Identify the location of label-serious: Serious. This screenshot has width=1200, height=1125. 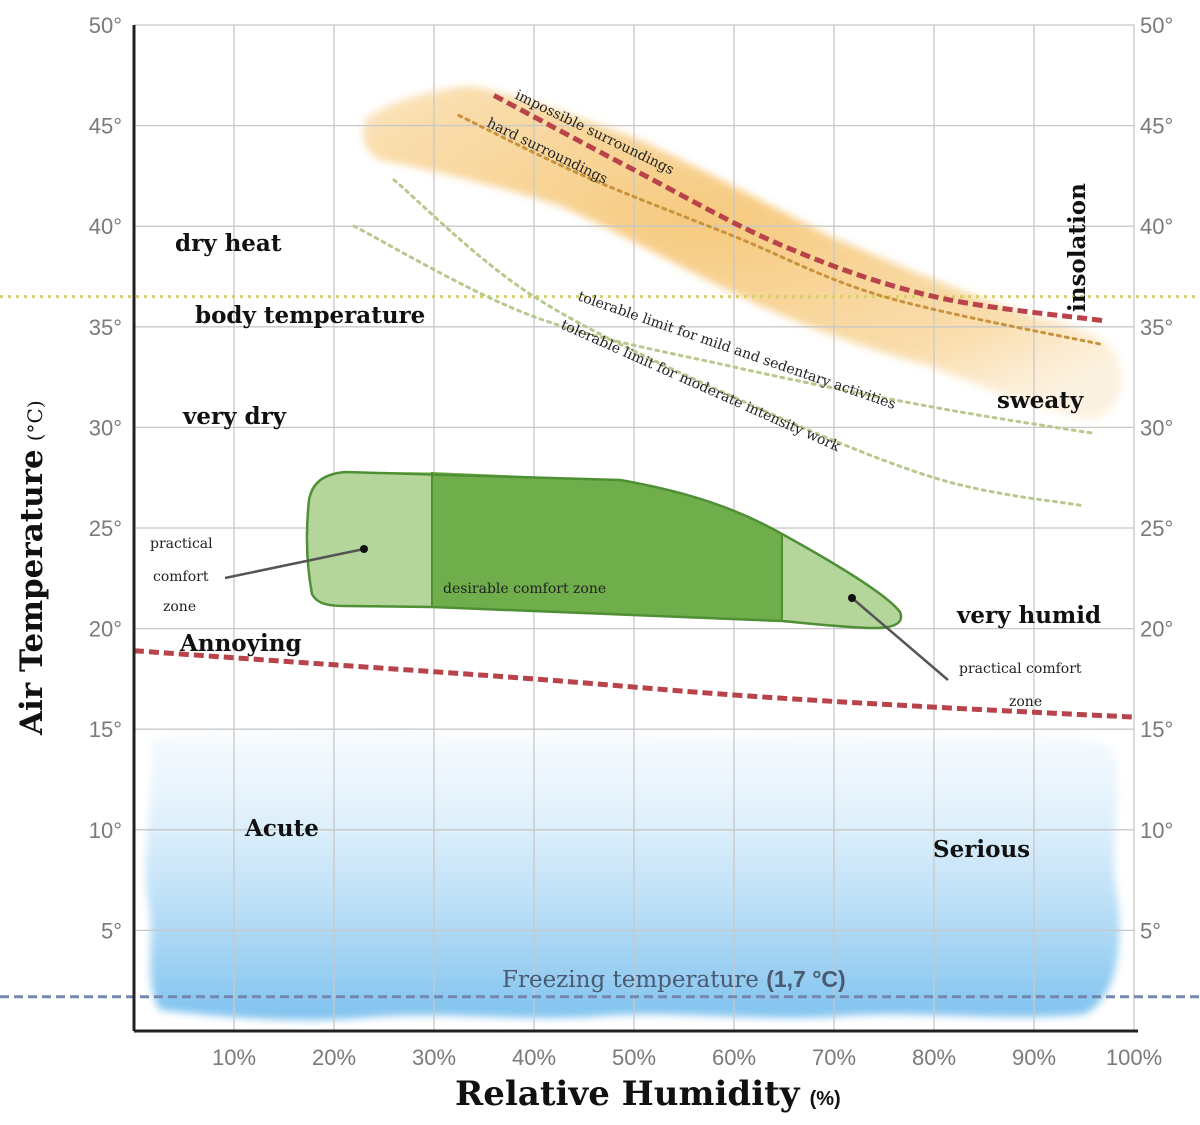
(981, 849).